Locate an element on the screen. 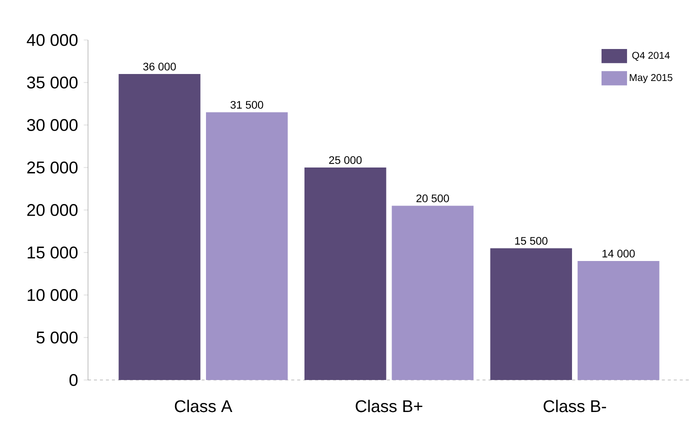 The image size is (691, 423). x-tick-label: Class B+ is located at coordinates (389, 406).